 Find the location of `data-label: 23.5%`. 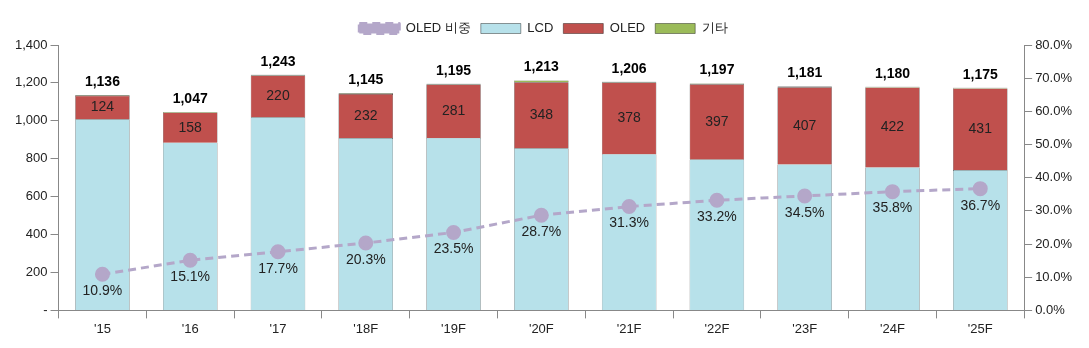

data-label: 23.5% is located at coordinates (453, 248).